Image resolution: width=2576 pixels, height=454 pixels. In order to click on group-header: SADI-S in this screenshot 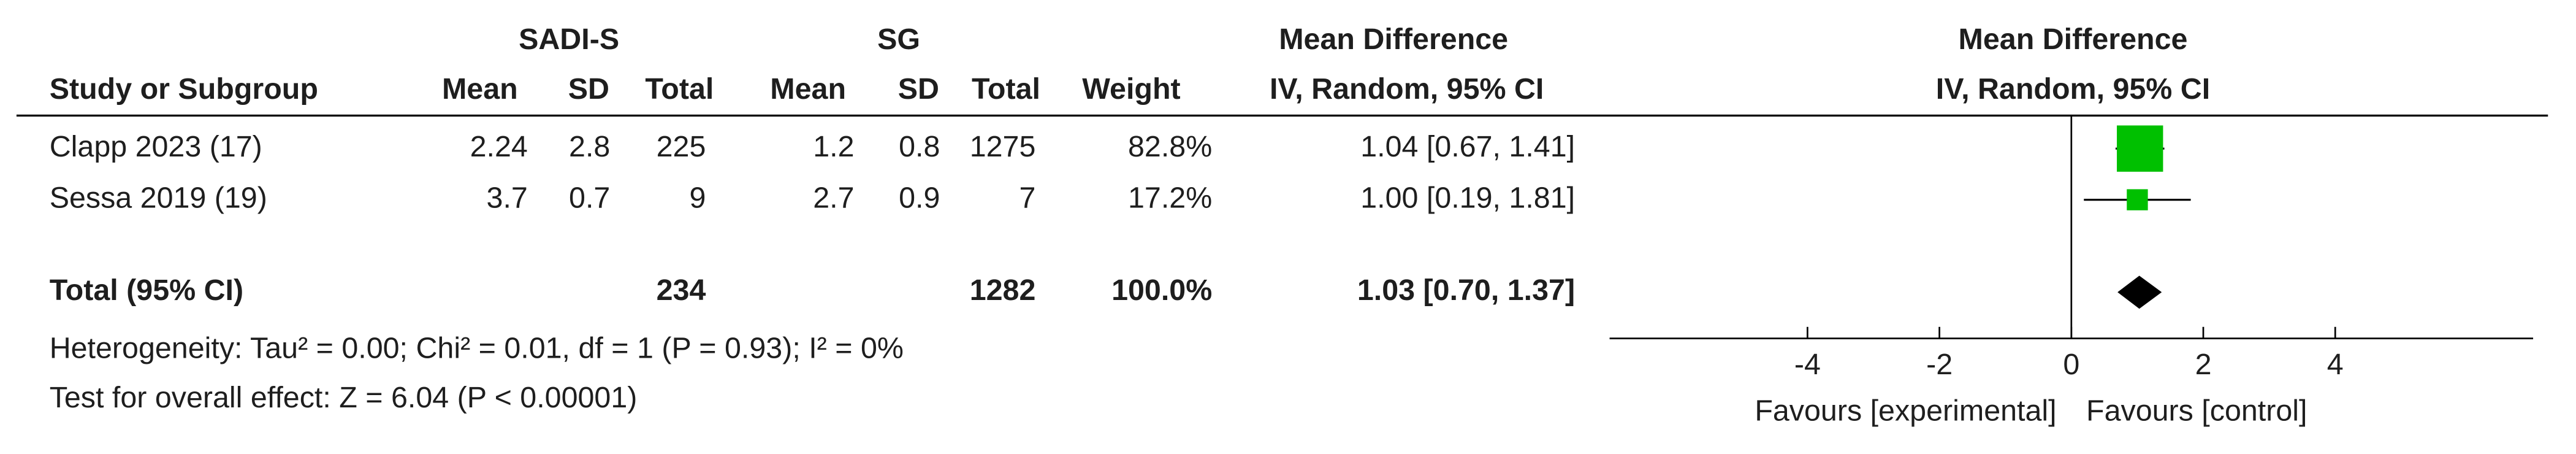, I will do `click(569, 39)`.